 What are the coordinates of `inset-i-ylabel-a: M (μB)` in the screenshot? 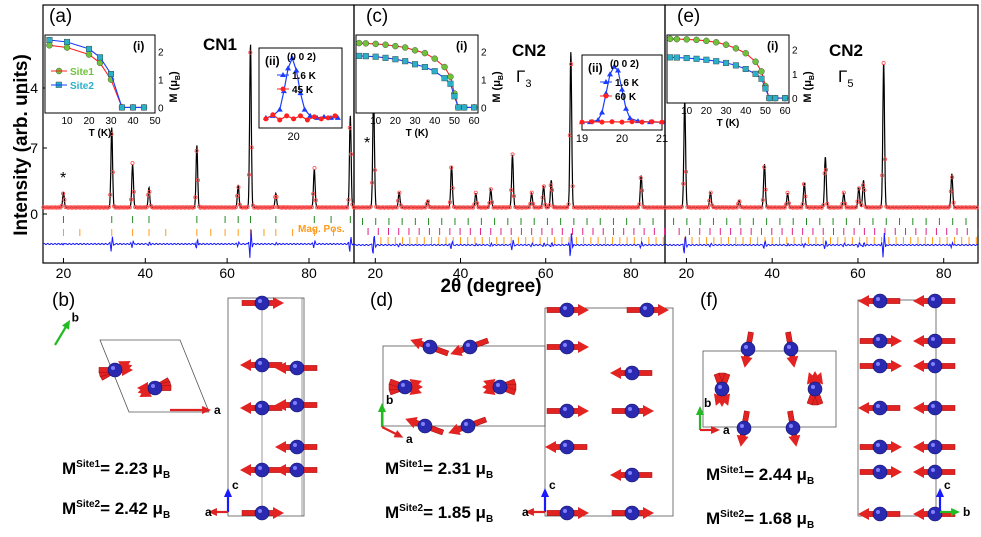 It's located at (175, 87).